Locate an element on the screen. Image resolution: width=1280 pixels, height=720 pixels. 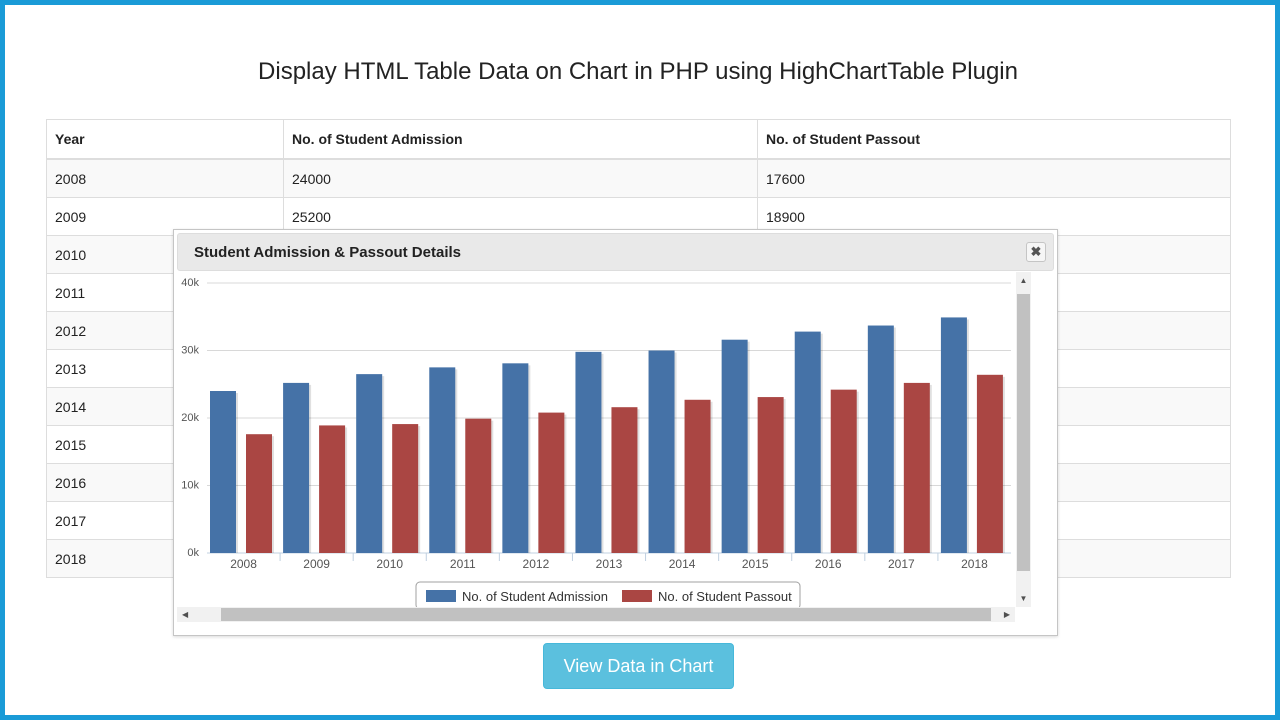
x-tick-label: 2018 is located at coordinates (974, 564).